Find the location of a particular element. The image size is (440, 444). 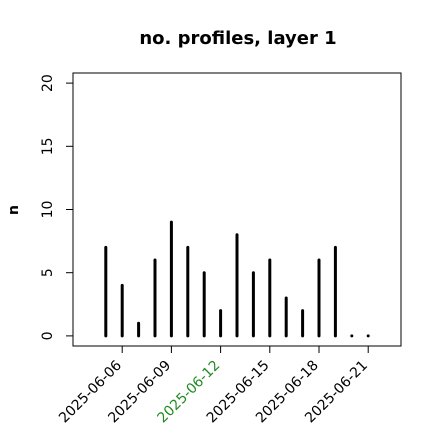

y-tick-label: 15 is located at coordinates (48, 146).